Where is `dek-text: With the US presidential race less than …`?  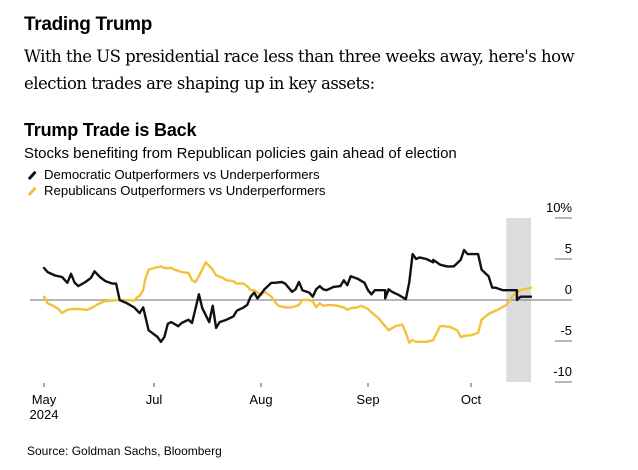
dek-text: With the US presidential race less than … is located at coordinates (299, 70).